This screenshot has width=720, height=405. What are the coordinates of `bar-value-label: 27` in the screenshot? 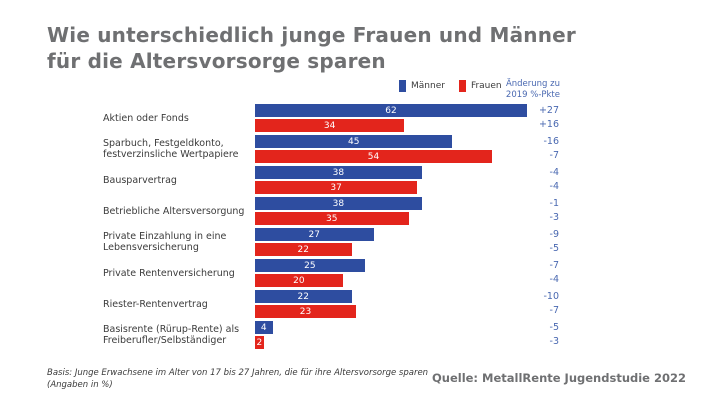 It's located at (314, 234).